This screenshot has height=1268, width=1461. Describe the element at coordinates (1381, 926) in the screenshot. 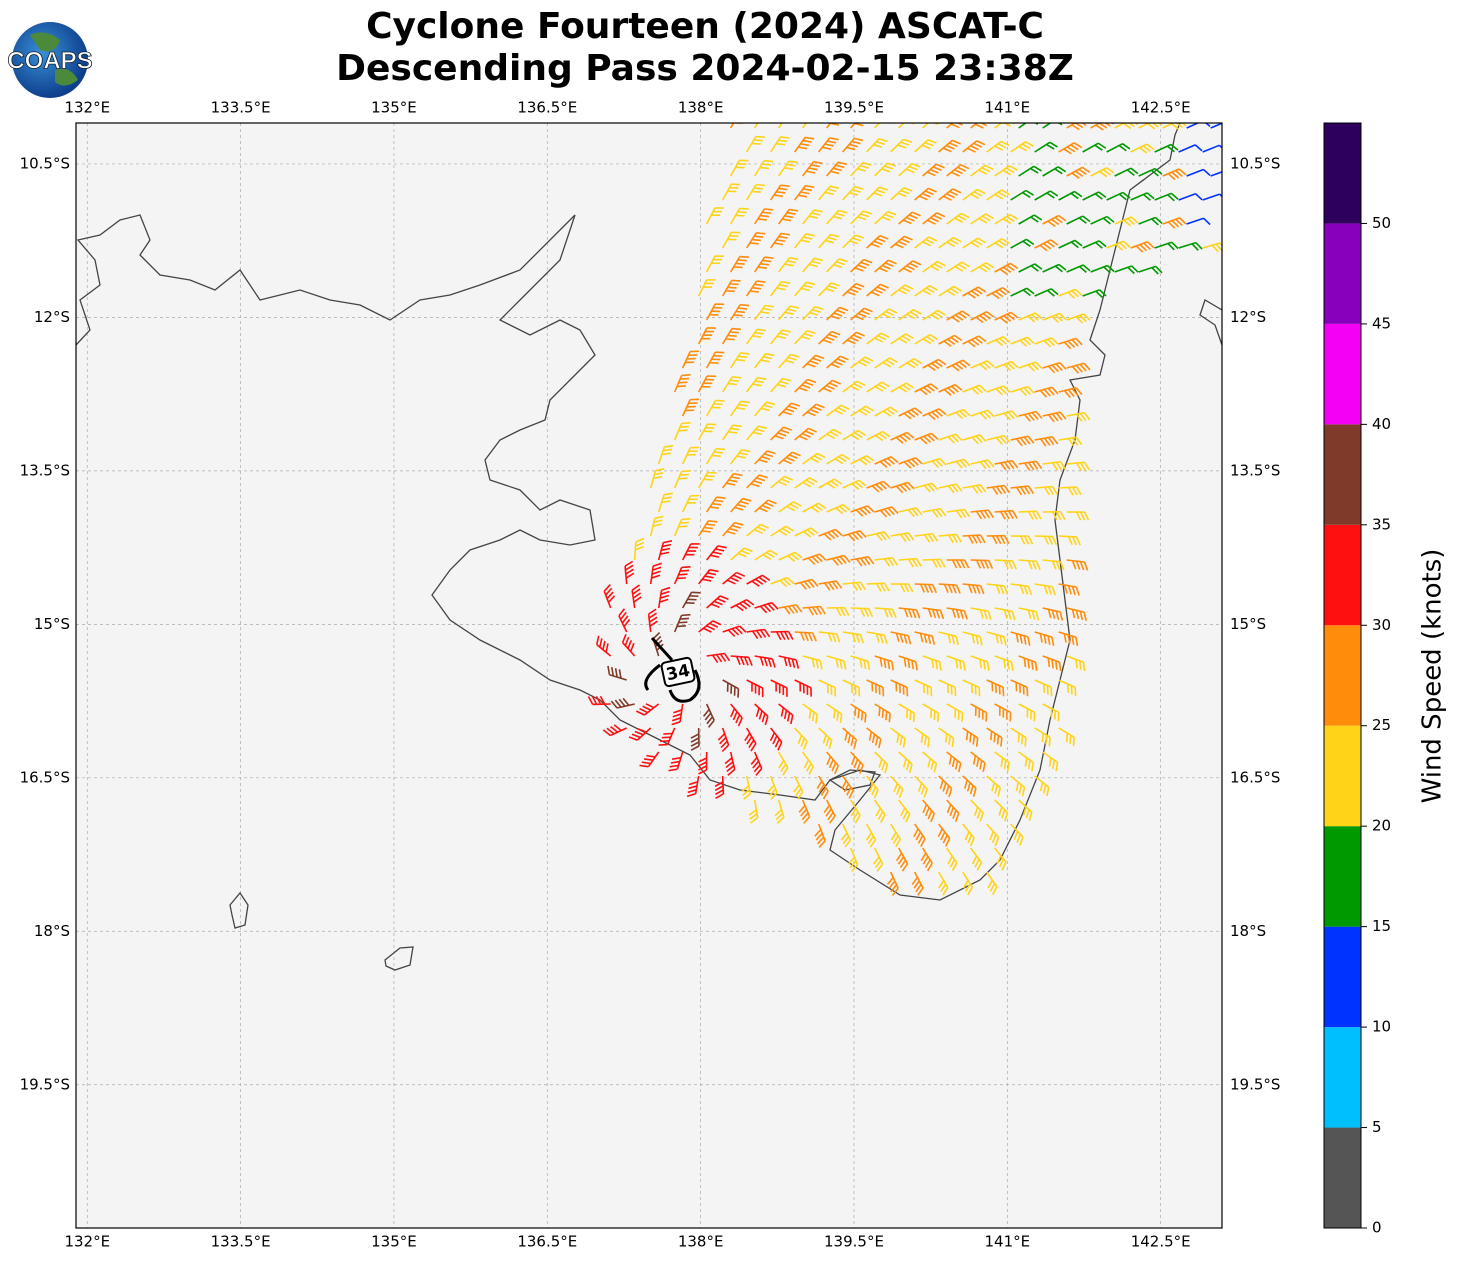

I see `colorbar-tick-label: 15` at that location.